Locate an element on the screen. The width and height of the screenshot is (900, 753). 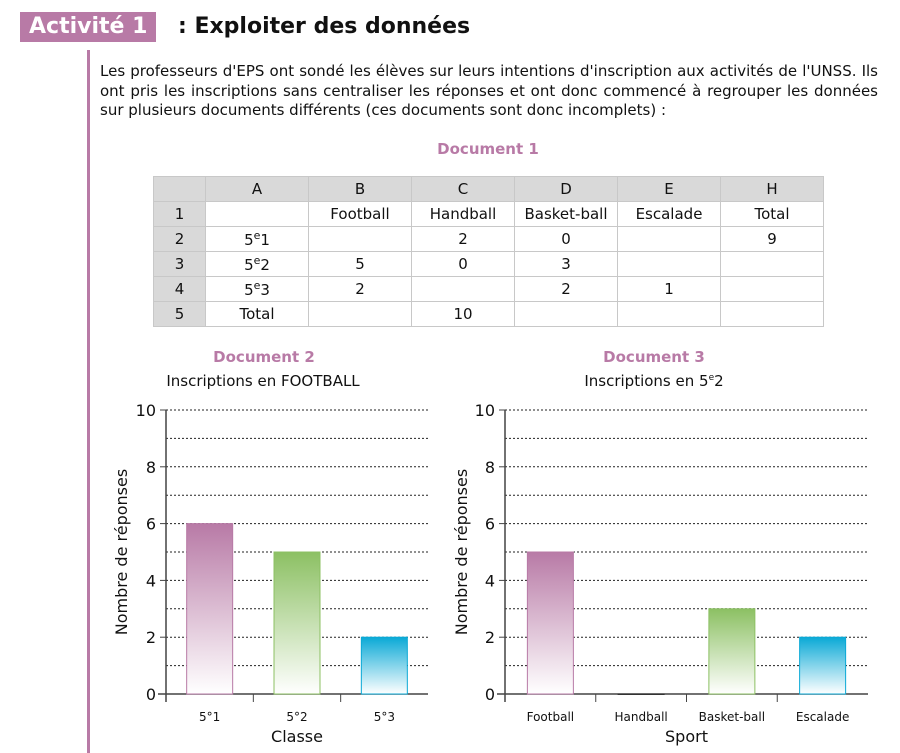
bar-5°3 is located at coordinates (384, 665).